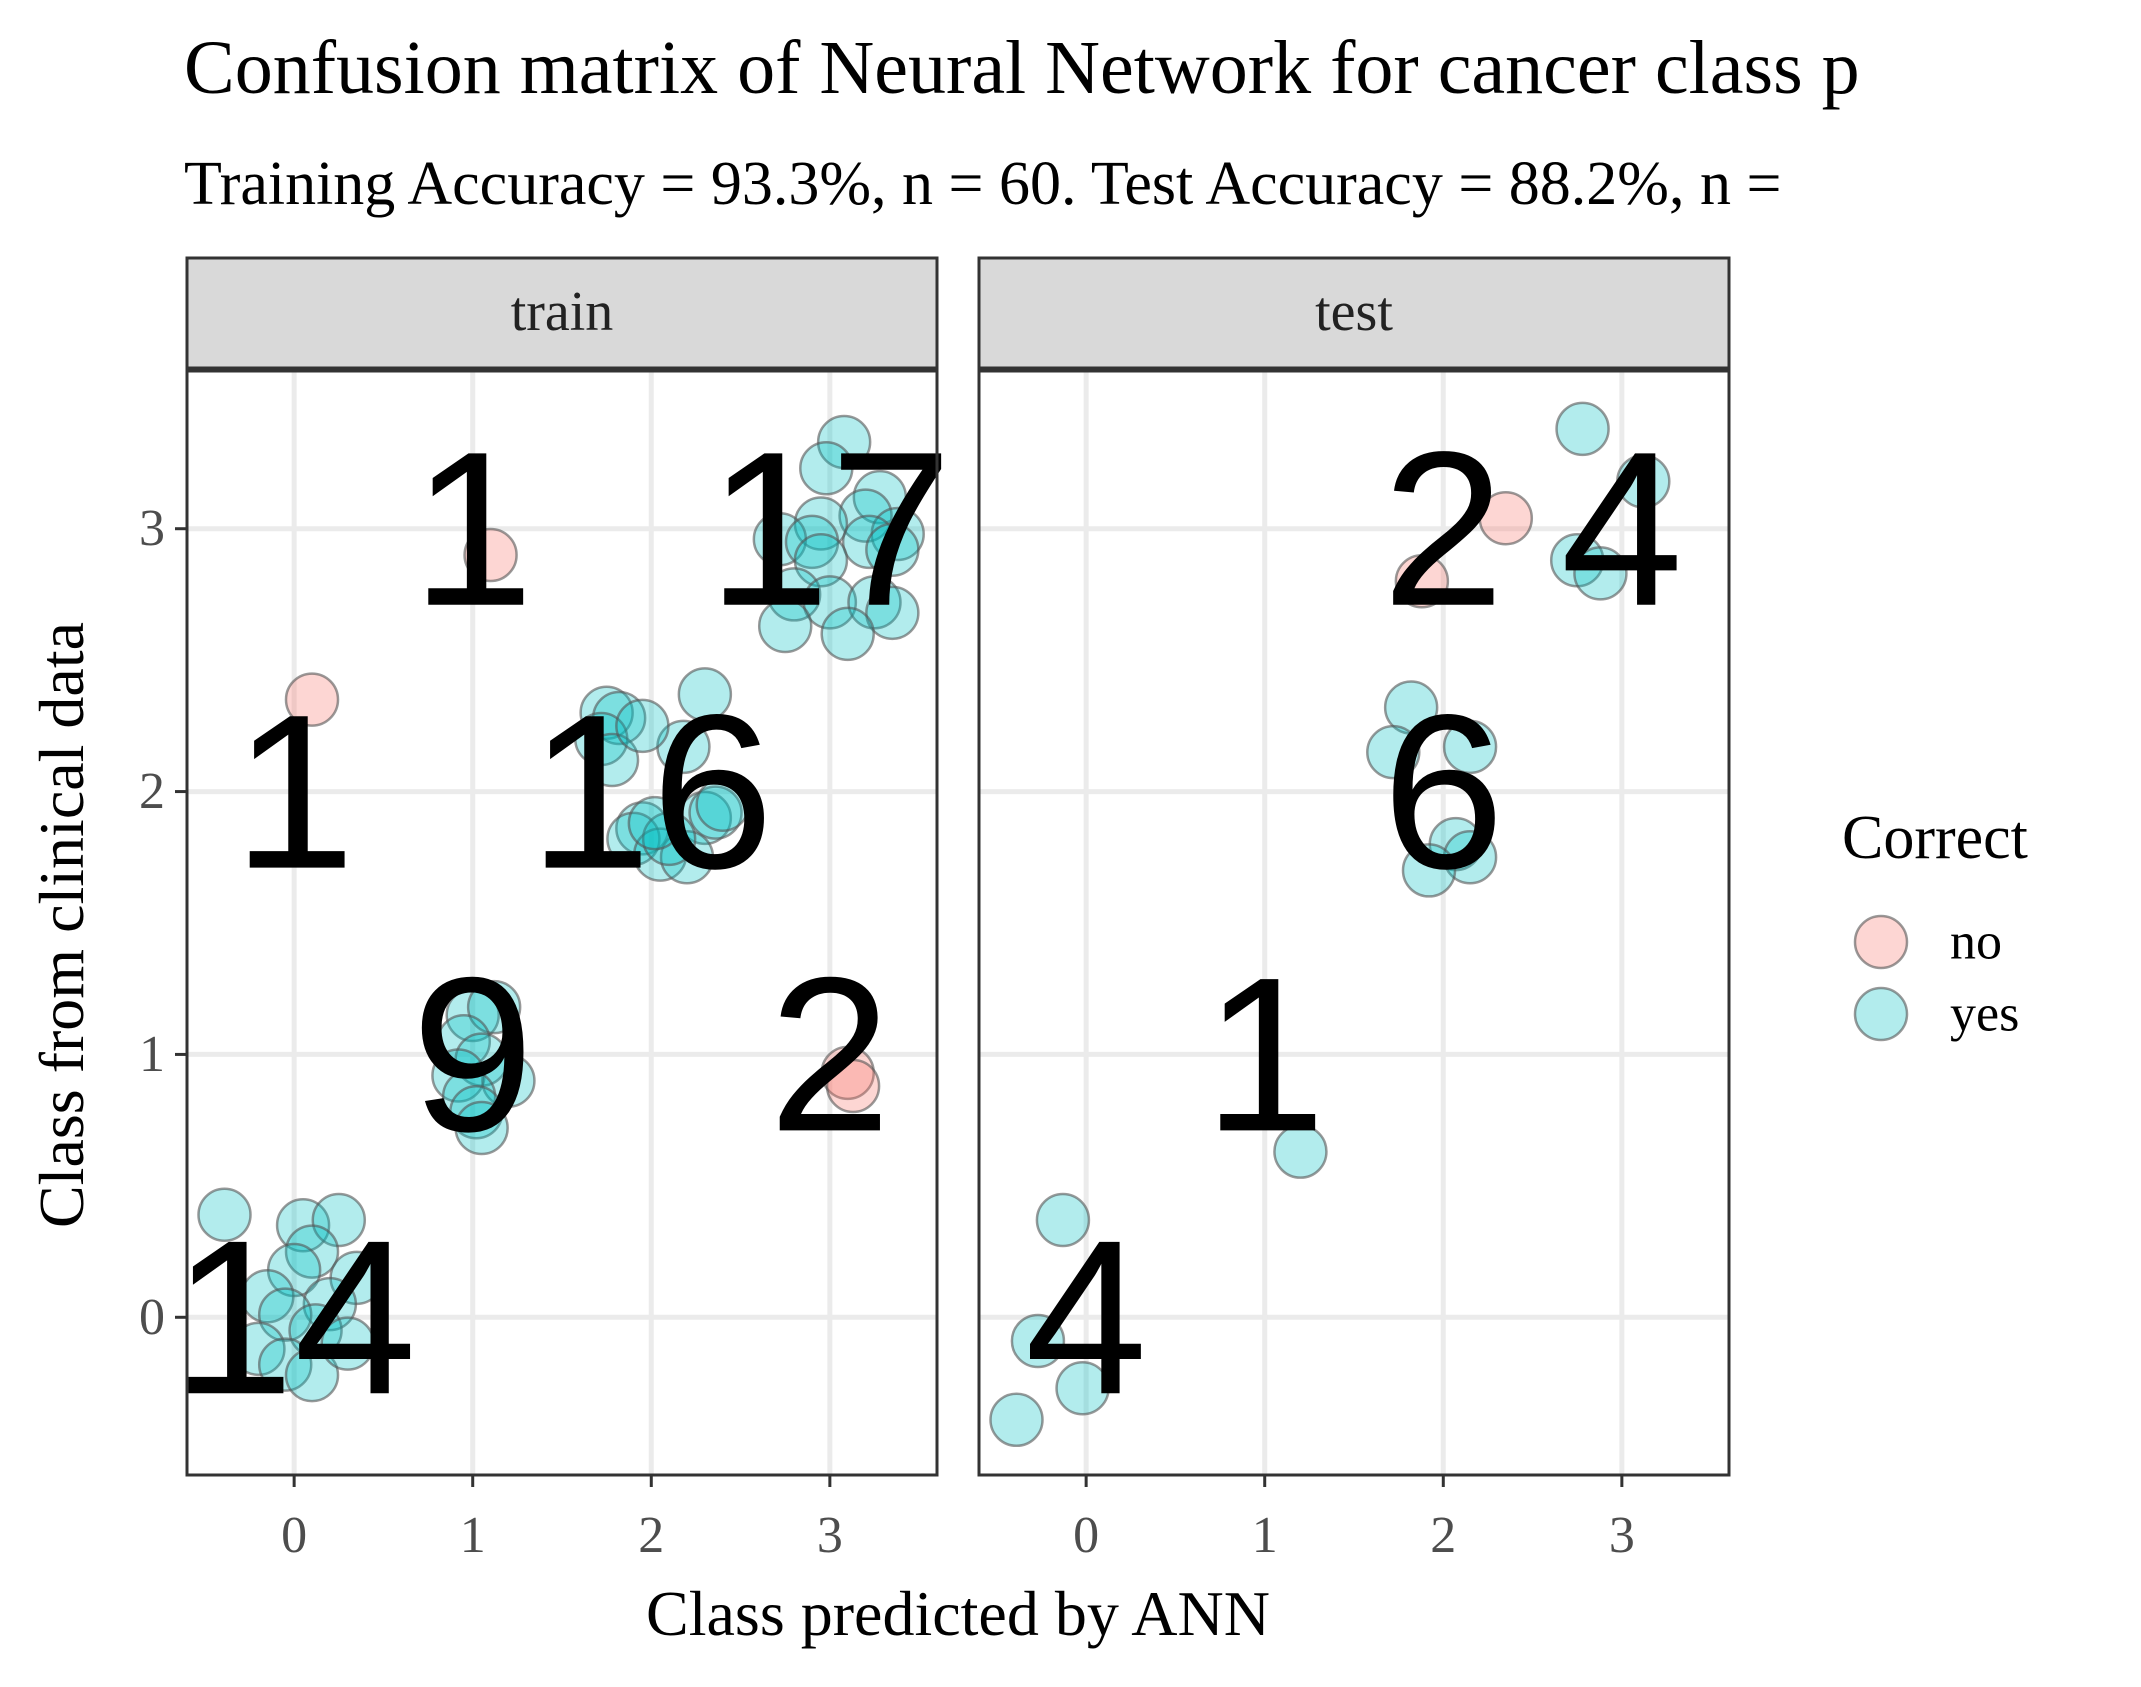 The height and width of the screenshot is (1687, 2141). I want to click on y-tick-label: 1, so click(152, 1054).